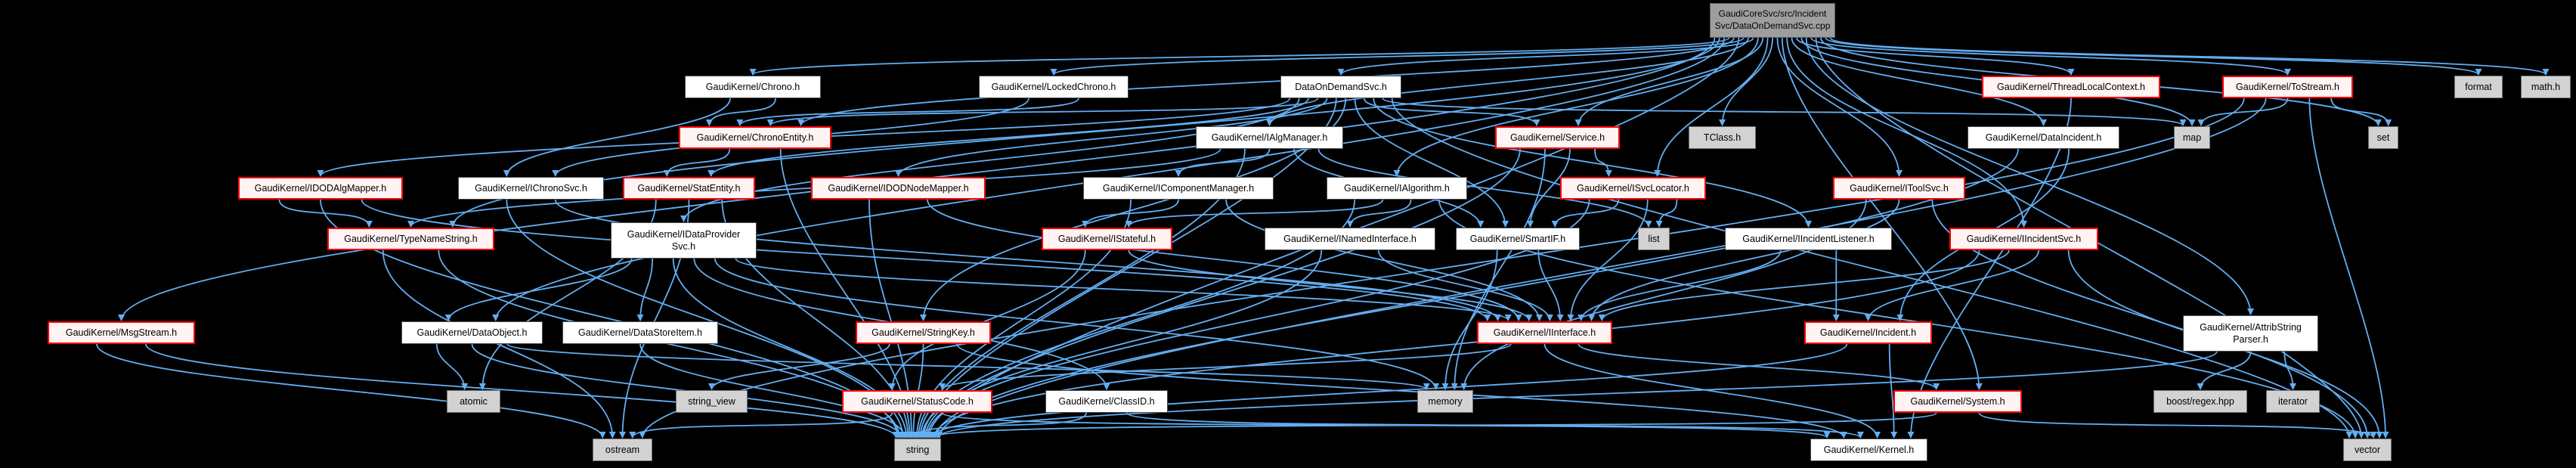 This screenshot has width=2576, height=468. I want to click on graph-node-idata_provider: GaudiKernel/IDataProvider Svc.h, so click(684, 240).